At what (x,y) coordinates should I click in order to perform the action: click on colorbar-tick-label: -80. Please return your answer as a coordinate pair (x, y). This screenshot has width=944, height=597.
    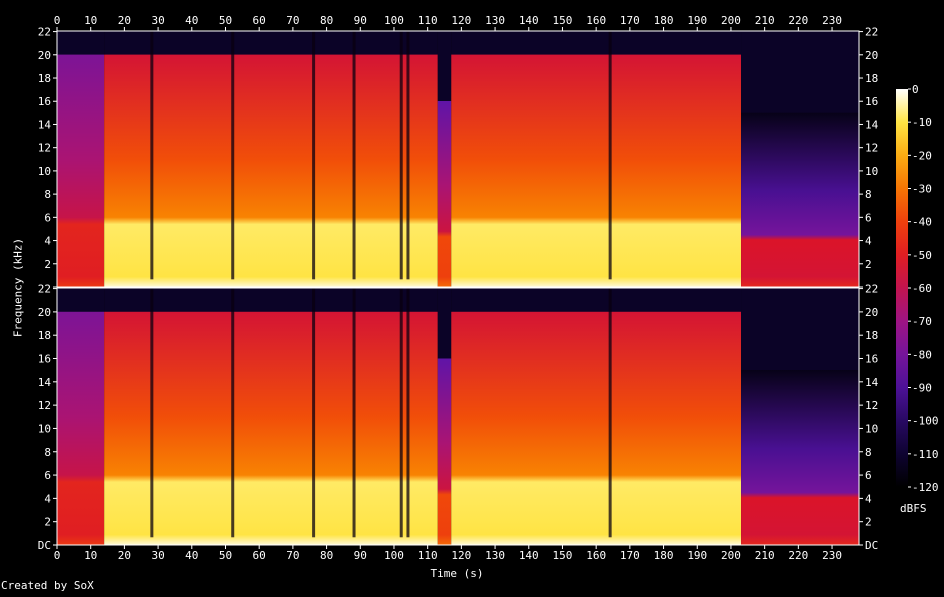
    Looking at the image, I should click on (922, 354).